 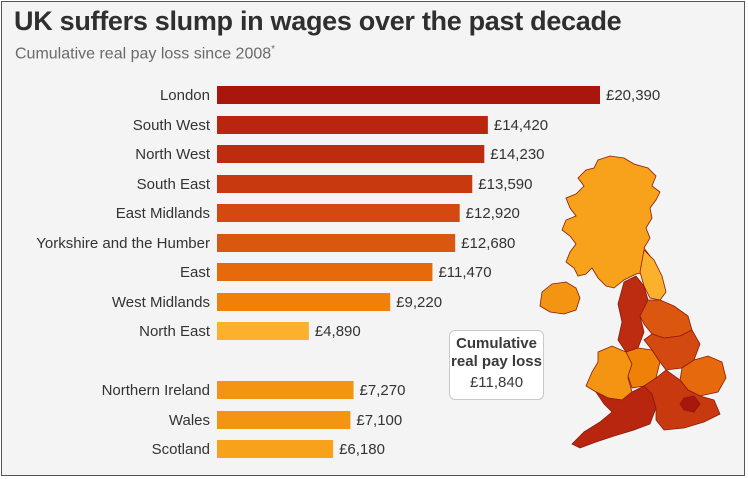 I want to click on value-label-south-west: £14,420, so click(x=521, y=125).